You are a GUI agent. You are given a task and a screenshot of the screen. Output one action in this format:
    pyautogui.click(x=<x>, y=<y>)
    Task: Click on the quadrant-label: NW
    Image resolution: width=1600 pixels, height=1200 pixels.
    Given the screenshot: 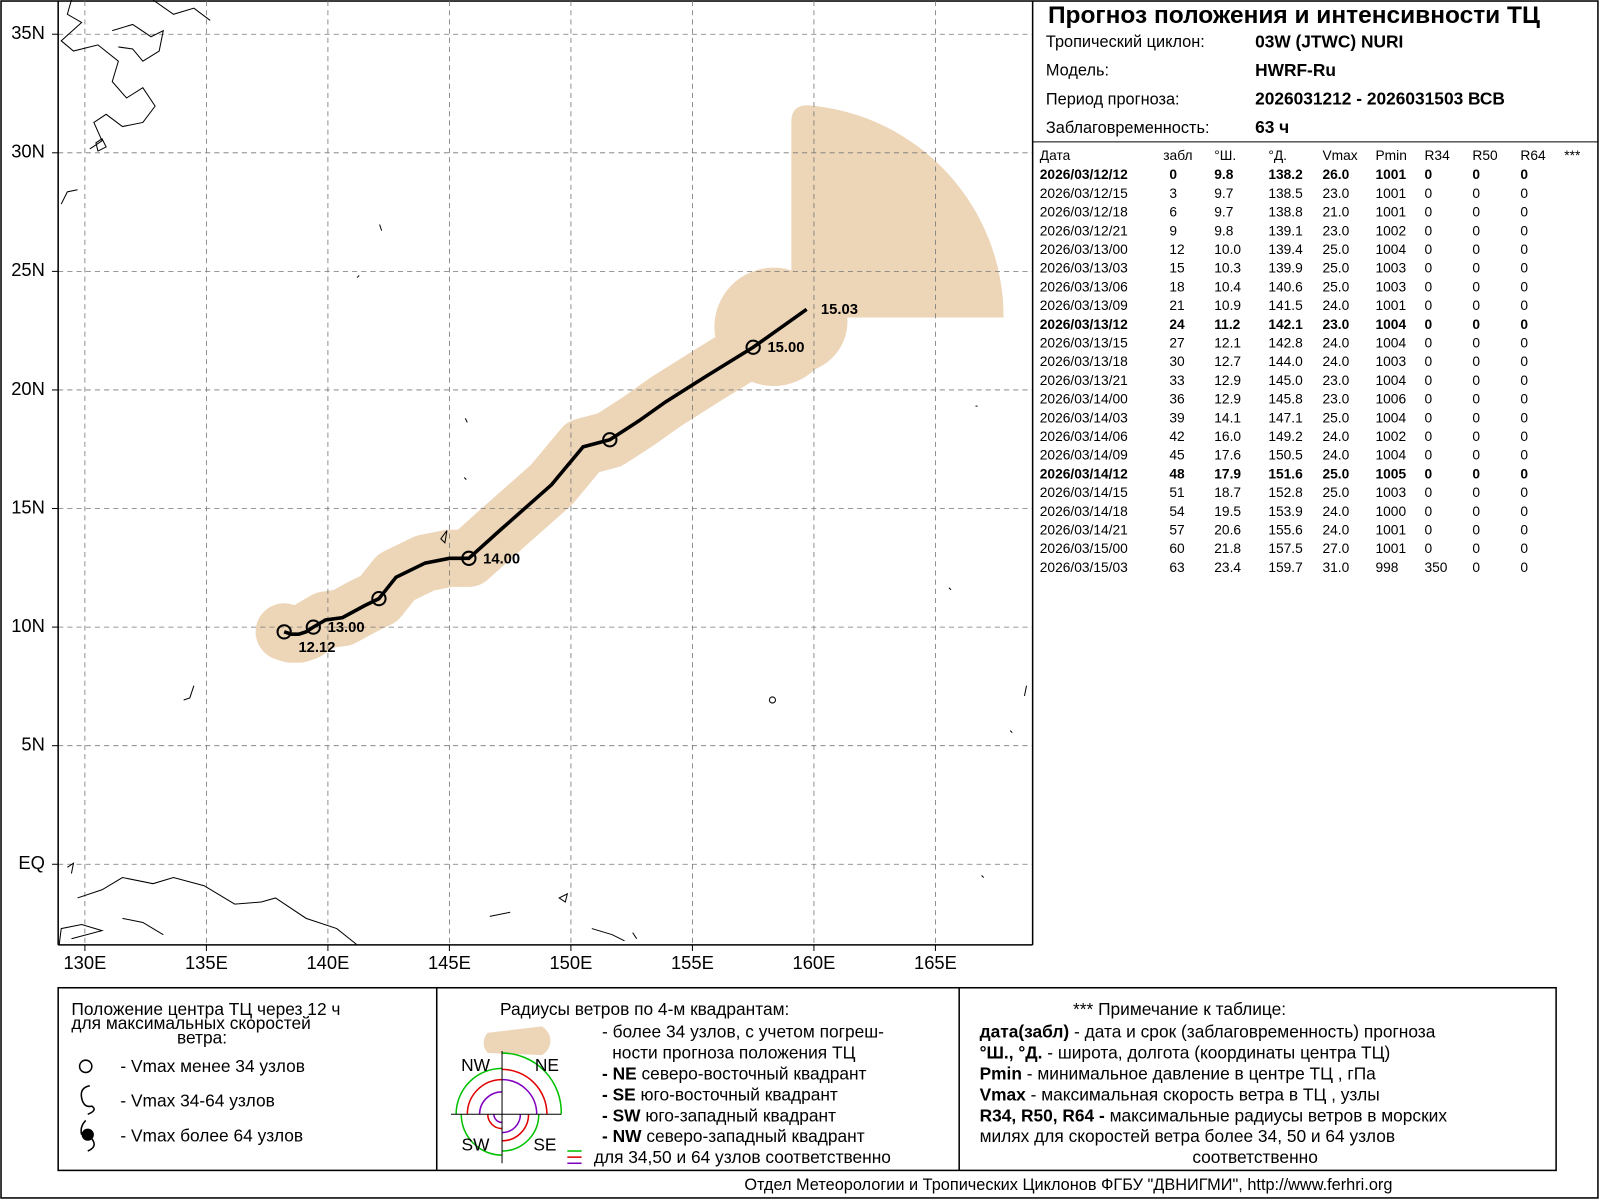 What is the action you would take?
    pyautogui.click(x=476, y=1065)
    